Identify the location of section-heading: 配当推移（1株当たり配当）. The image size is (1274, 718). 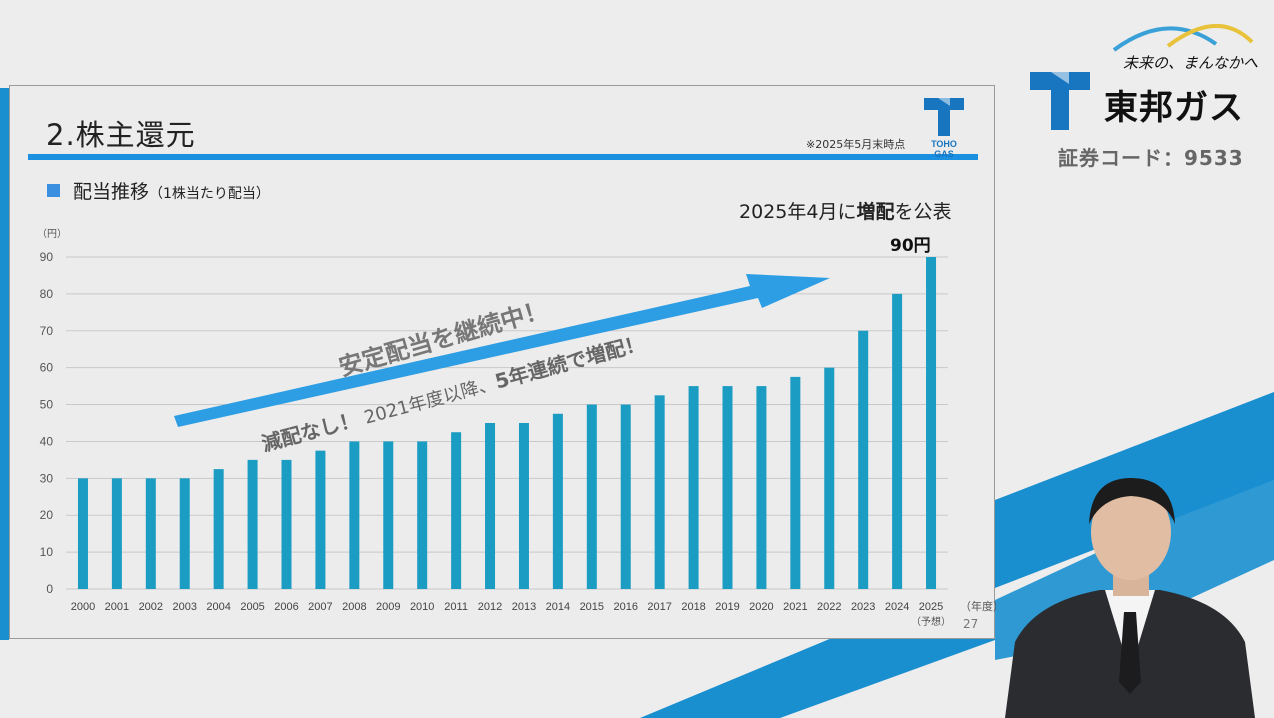
(171, 190).